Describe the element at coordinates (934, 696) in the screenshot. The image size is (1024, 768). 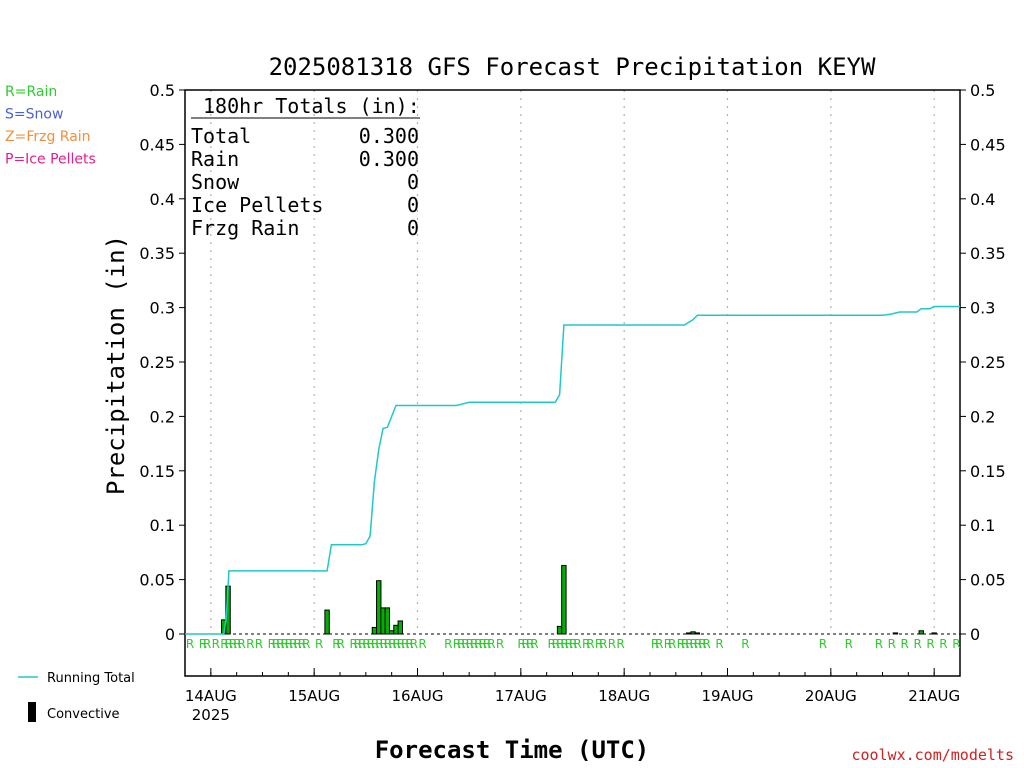
I see `x-tick-label: 21AUG` at that location.